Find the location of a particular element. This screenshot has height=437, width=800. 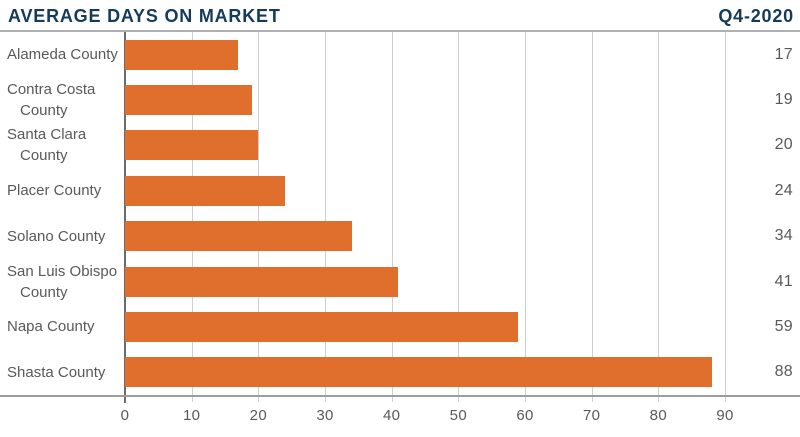

category-label-line: Santa Clara is located at coordinates (47, 135).